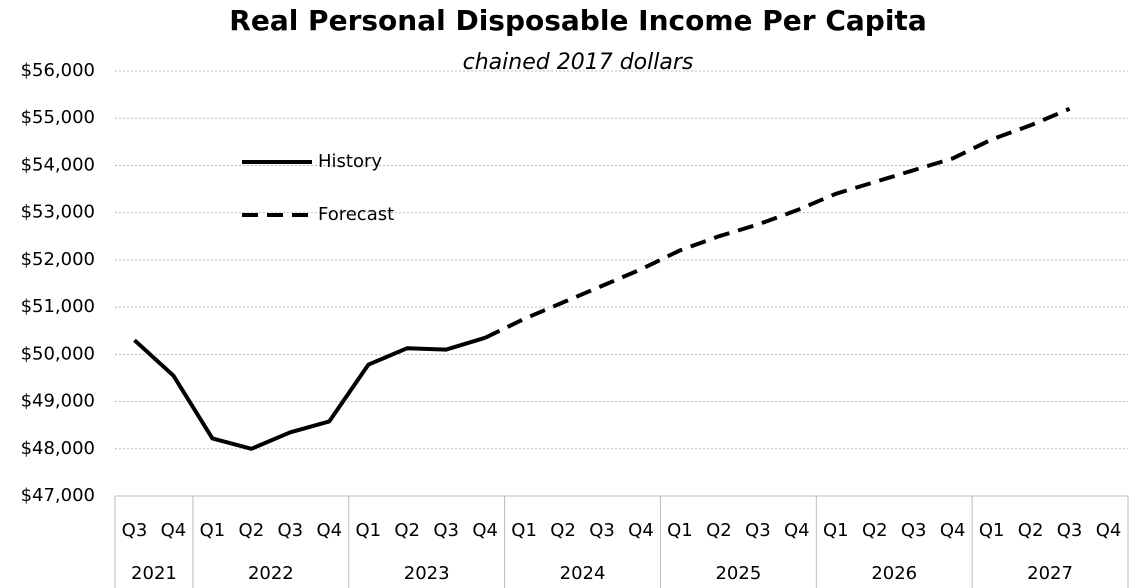 The width and height of the screenshot is (1129, 588). Describe the element at coordinates (309, 393) in the screenshot. I see `series-line` at that location.